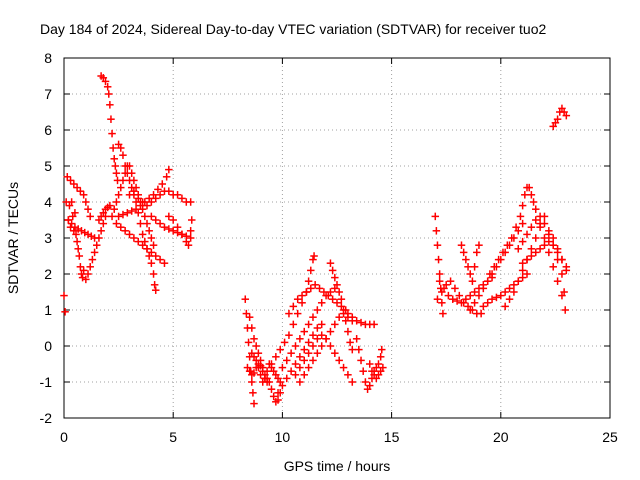  What do you see at coordinates (48, 310) in the screenshot?
I see `y-tick-label: 1` at bounding box center [48, 310].